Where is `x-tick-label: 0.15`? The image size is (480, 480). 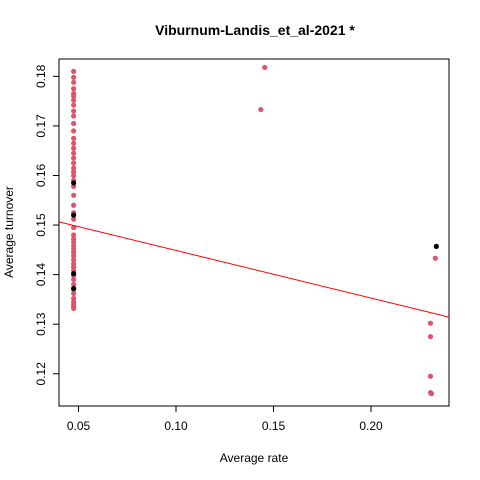
x-tick-label: 0.15 is located at coordinates (274, 426).